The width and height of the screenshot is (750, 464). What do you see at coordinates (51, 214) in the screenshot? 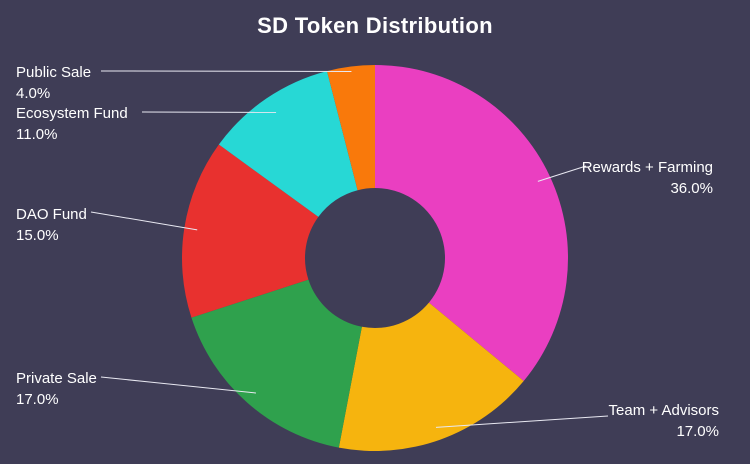
I see `slice-label-text: DAO Fund` at bounding box center [51, 214].